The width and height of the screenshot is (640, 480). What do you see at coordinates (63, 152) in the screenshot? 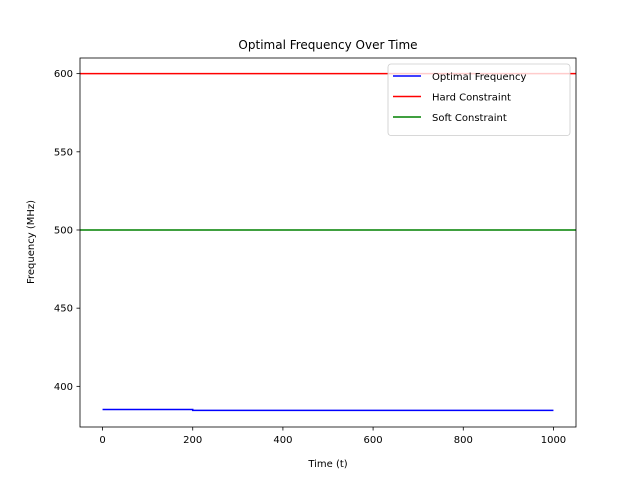
I see `y-tick-label: 550` at bounding box center [63, 152].